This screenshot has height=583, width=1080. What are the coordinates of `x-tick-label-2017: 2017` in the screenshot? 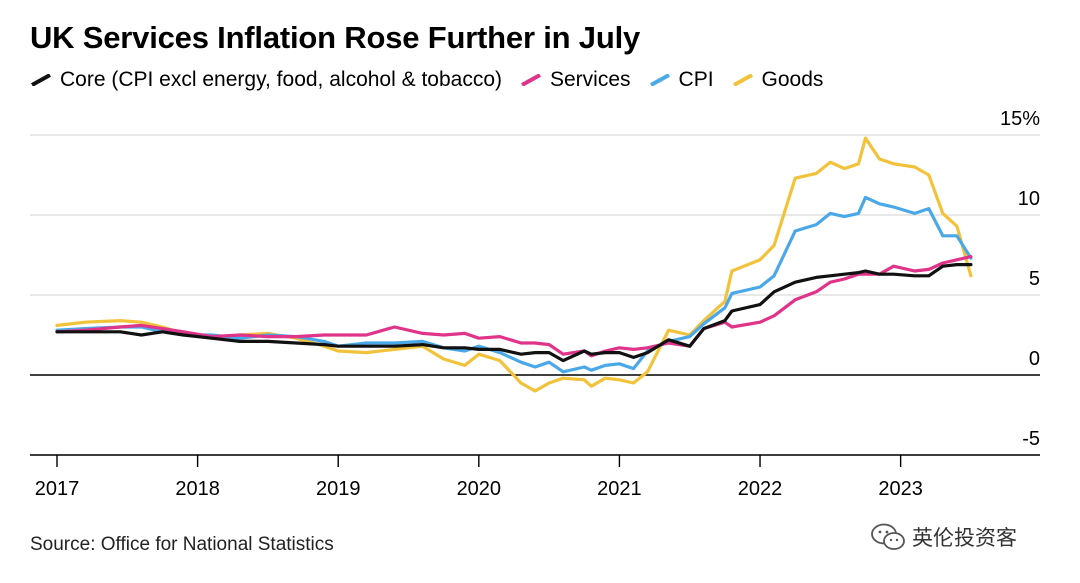 It's located at (57, 489).